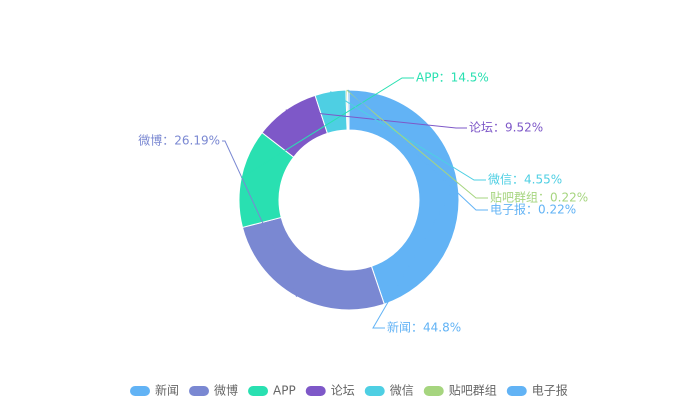 Image resolution: width=698 pixels, height=400 pixels. Describe the element at coordinates (424, 327) in the screenshot. I see `slice-label-新闻: 新闻：44.8%` at that location.